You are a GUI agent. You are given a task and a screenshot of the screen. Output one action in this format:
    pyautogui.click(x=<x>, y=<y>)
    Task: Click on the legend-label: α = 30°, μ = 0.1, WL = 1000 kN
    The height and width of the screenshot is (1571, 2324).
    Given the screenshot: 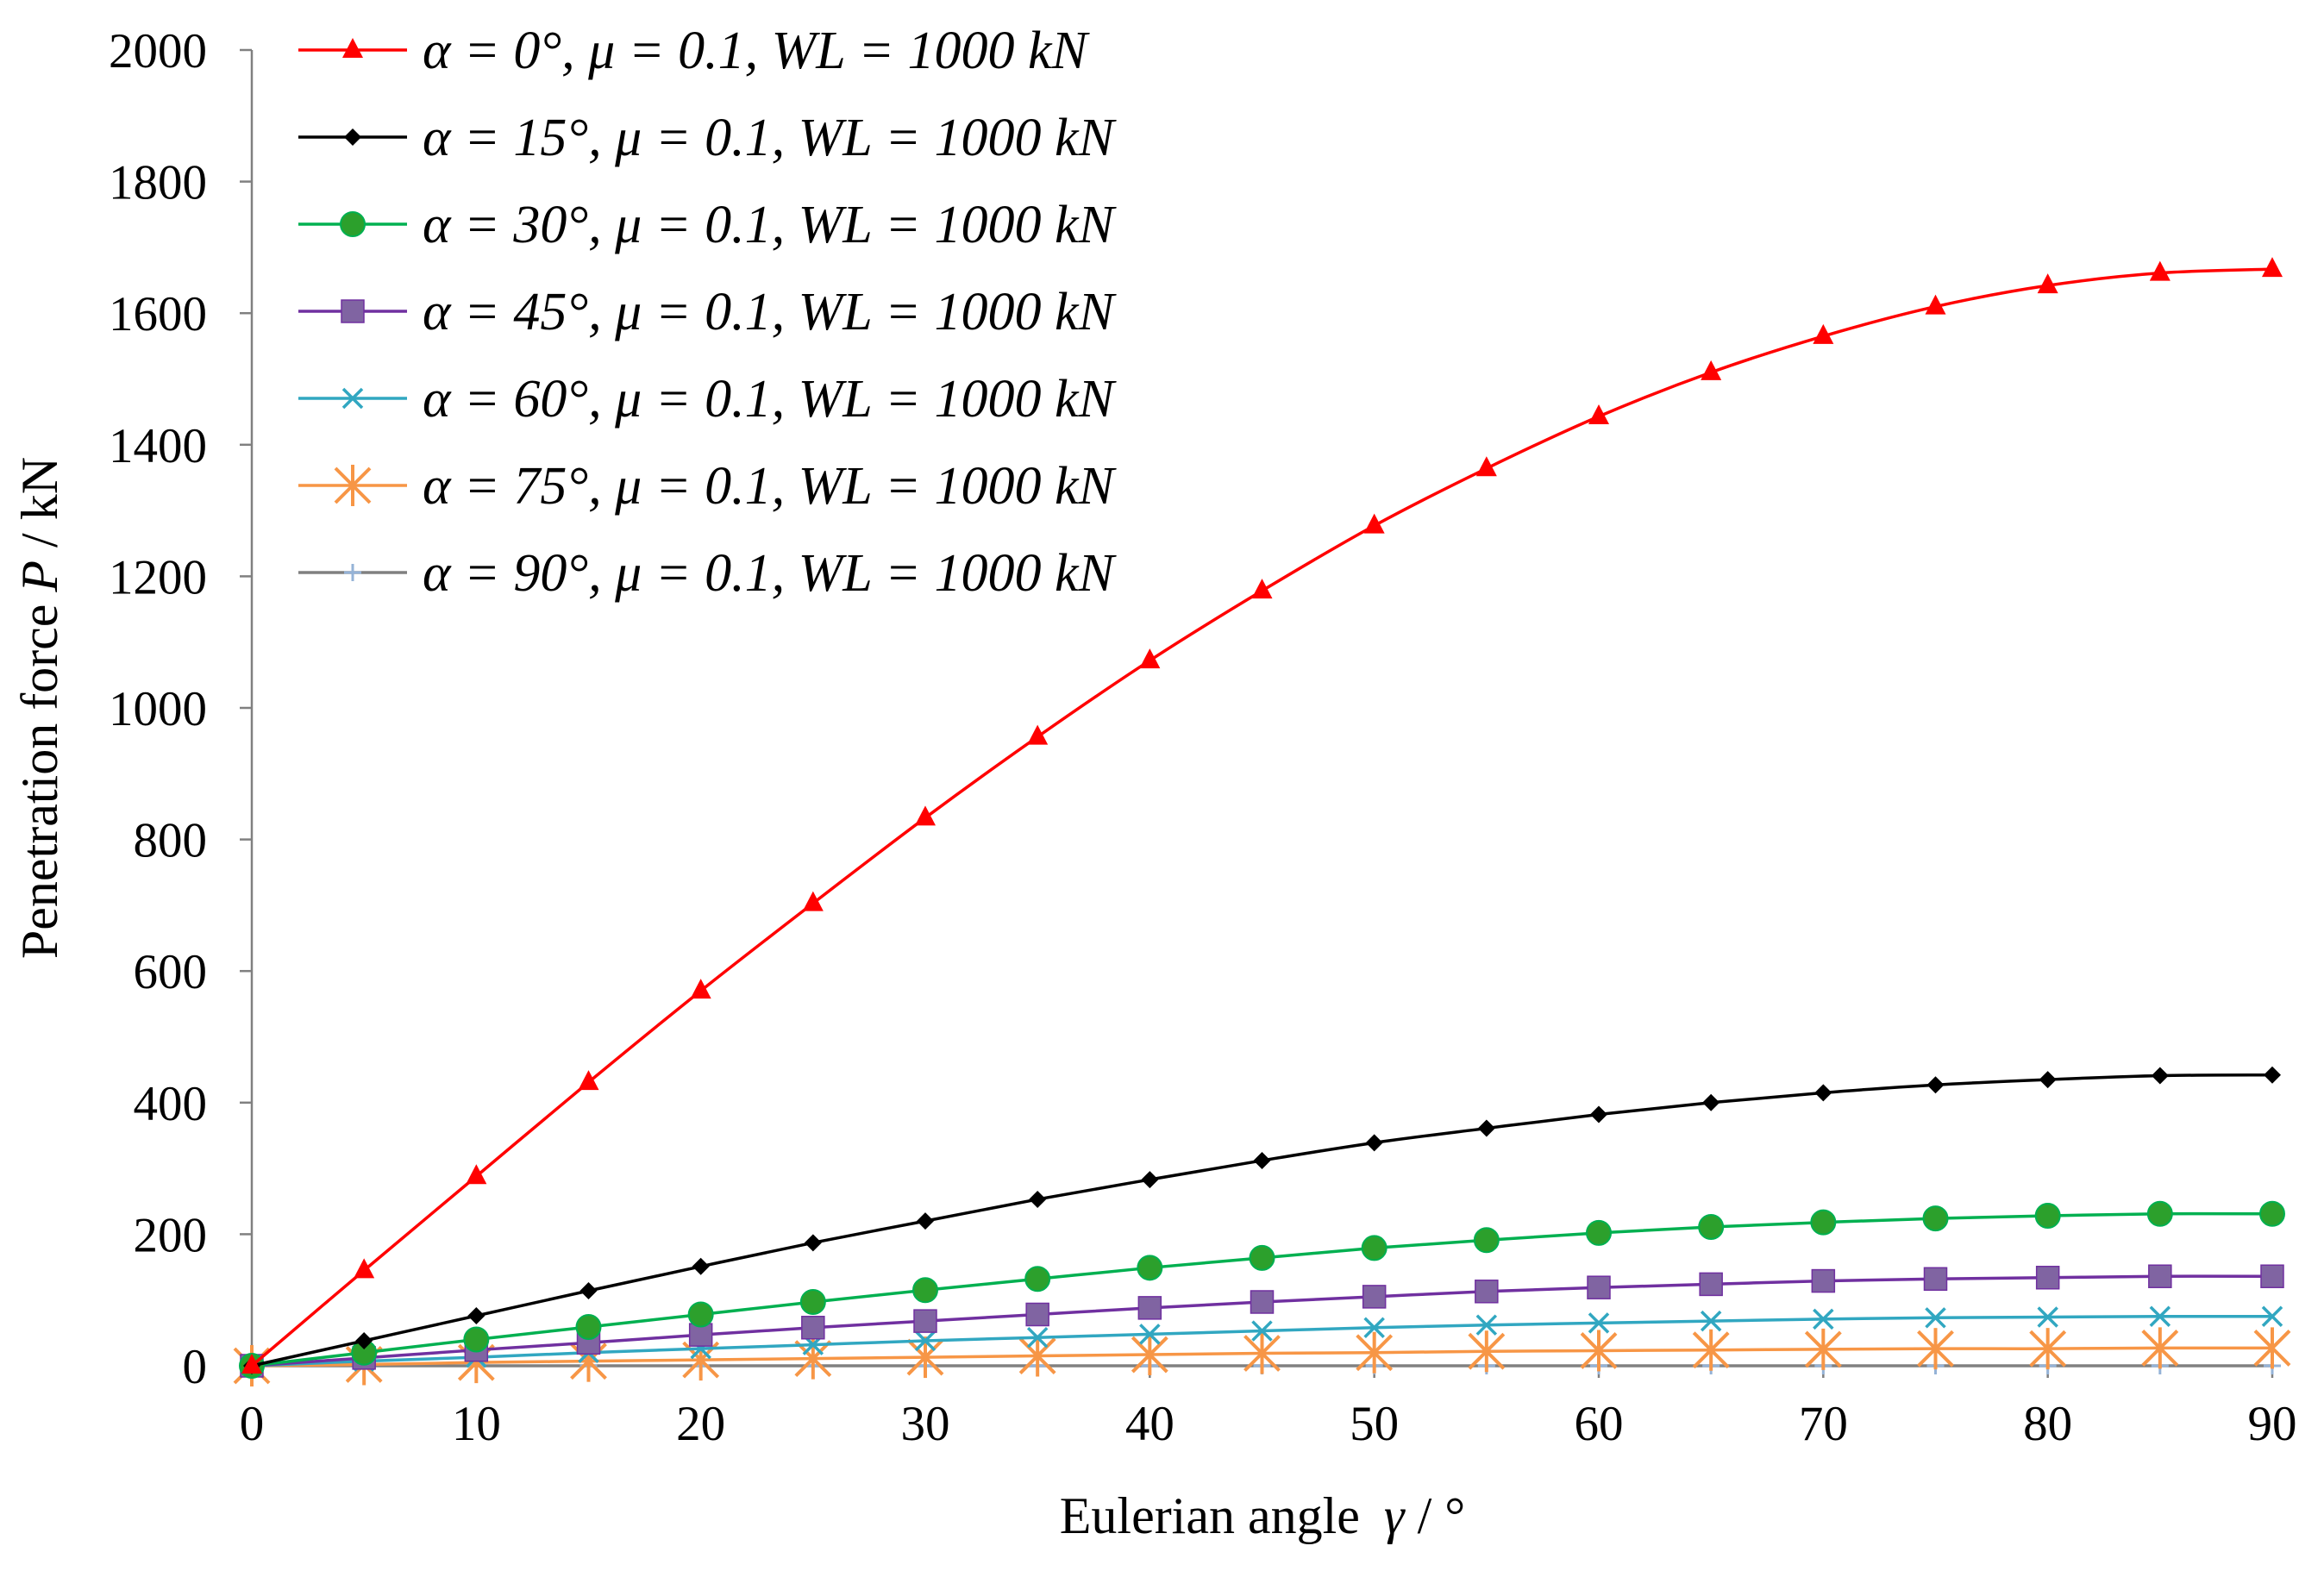 What is the action you would take?
    pyautogui.click(x=770, y=225)
    